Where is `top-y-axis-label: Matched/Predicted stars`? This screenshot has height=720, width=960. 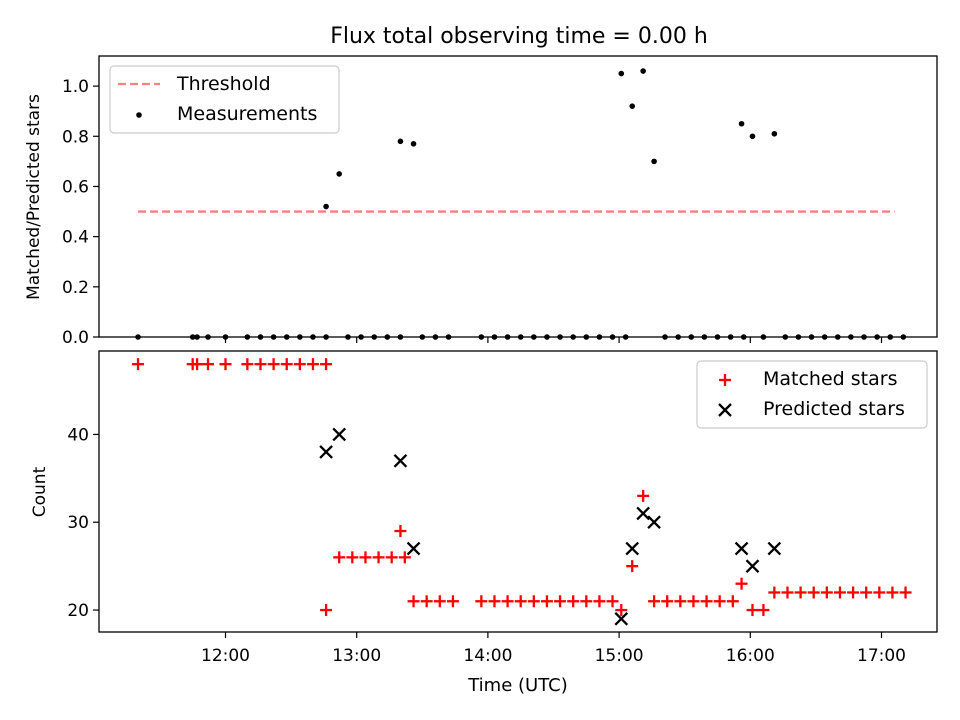 top-y-axis-label: Matched/Predicted stars is located at coordinates (34, 197).